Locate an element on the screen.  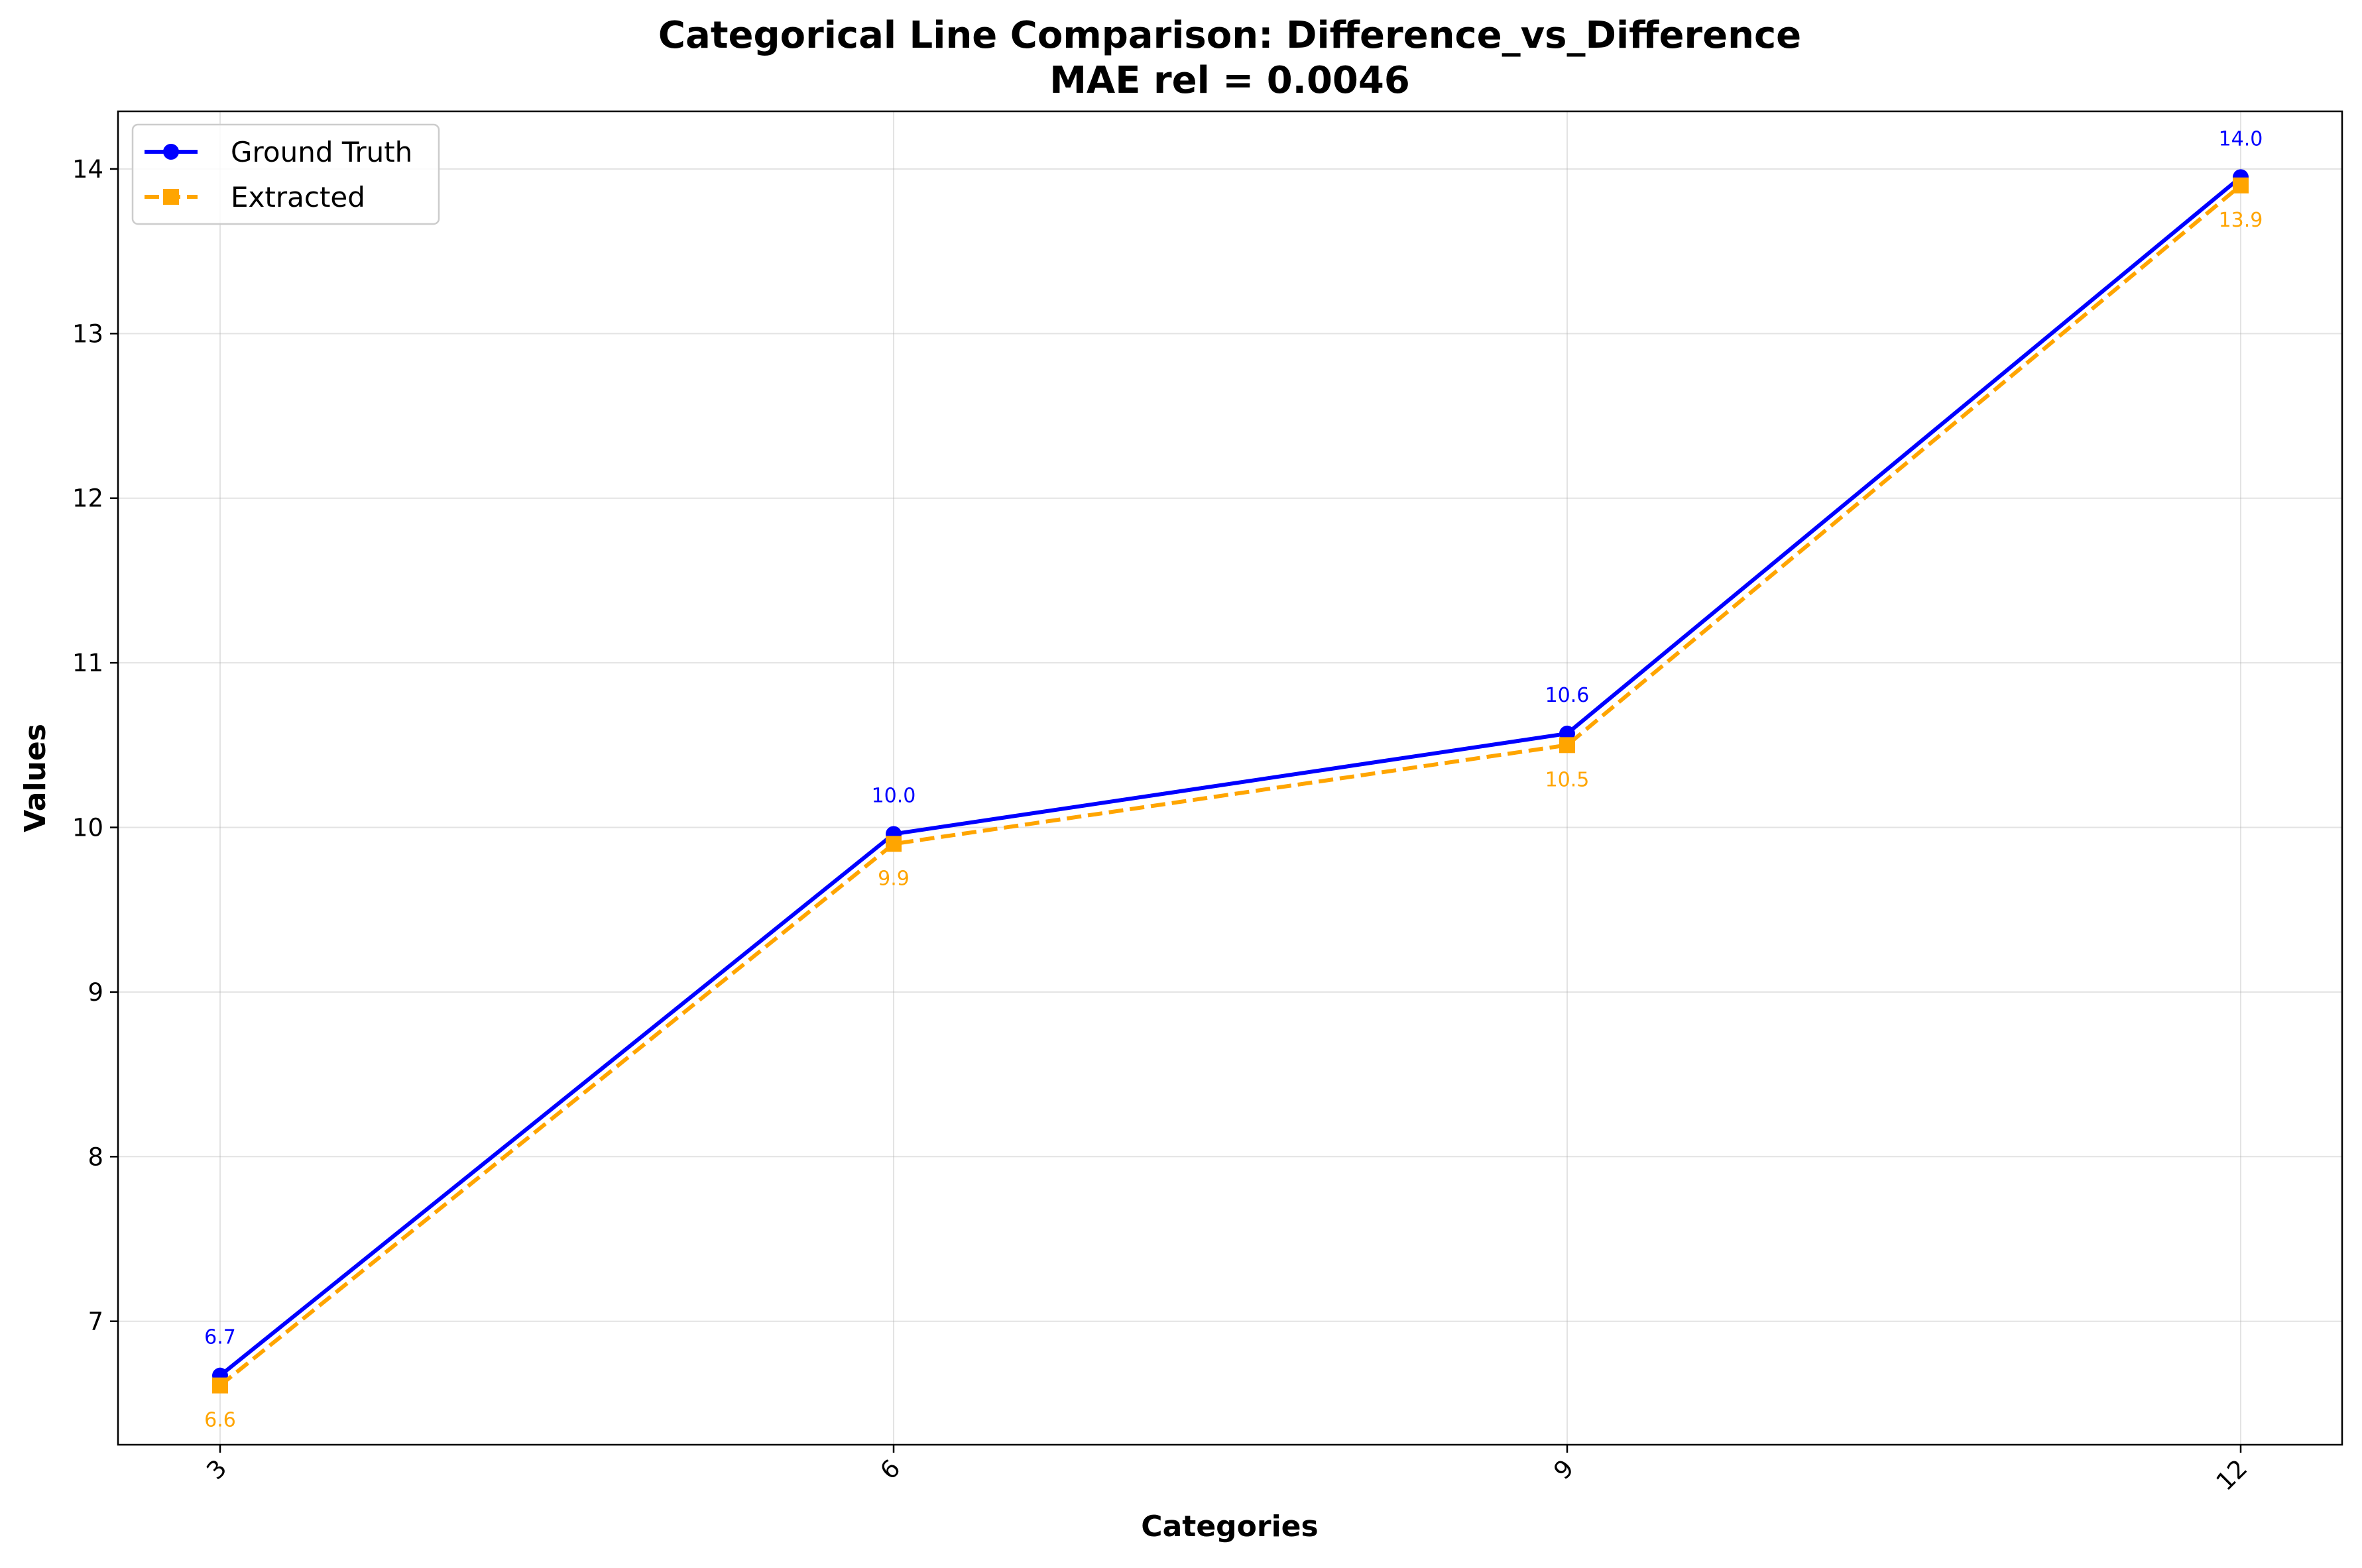
y-axis-ticks: 7 8 9 10 11 12 13 14 is located at coordinates (95, 746).